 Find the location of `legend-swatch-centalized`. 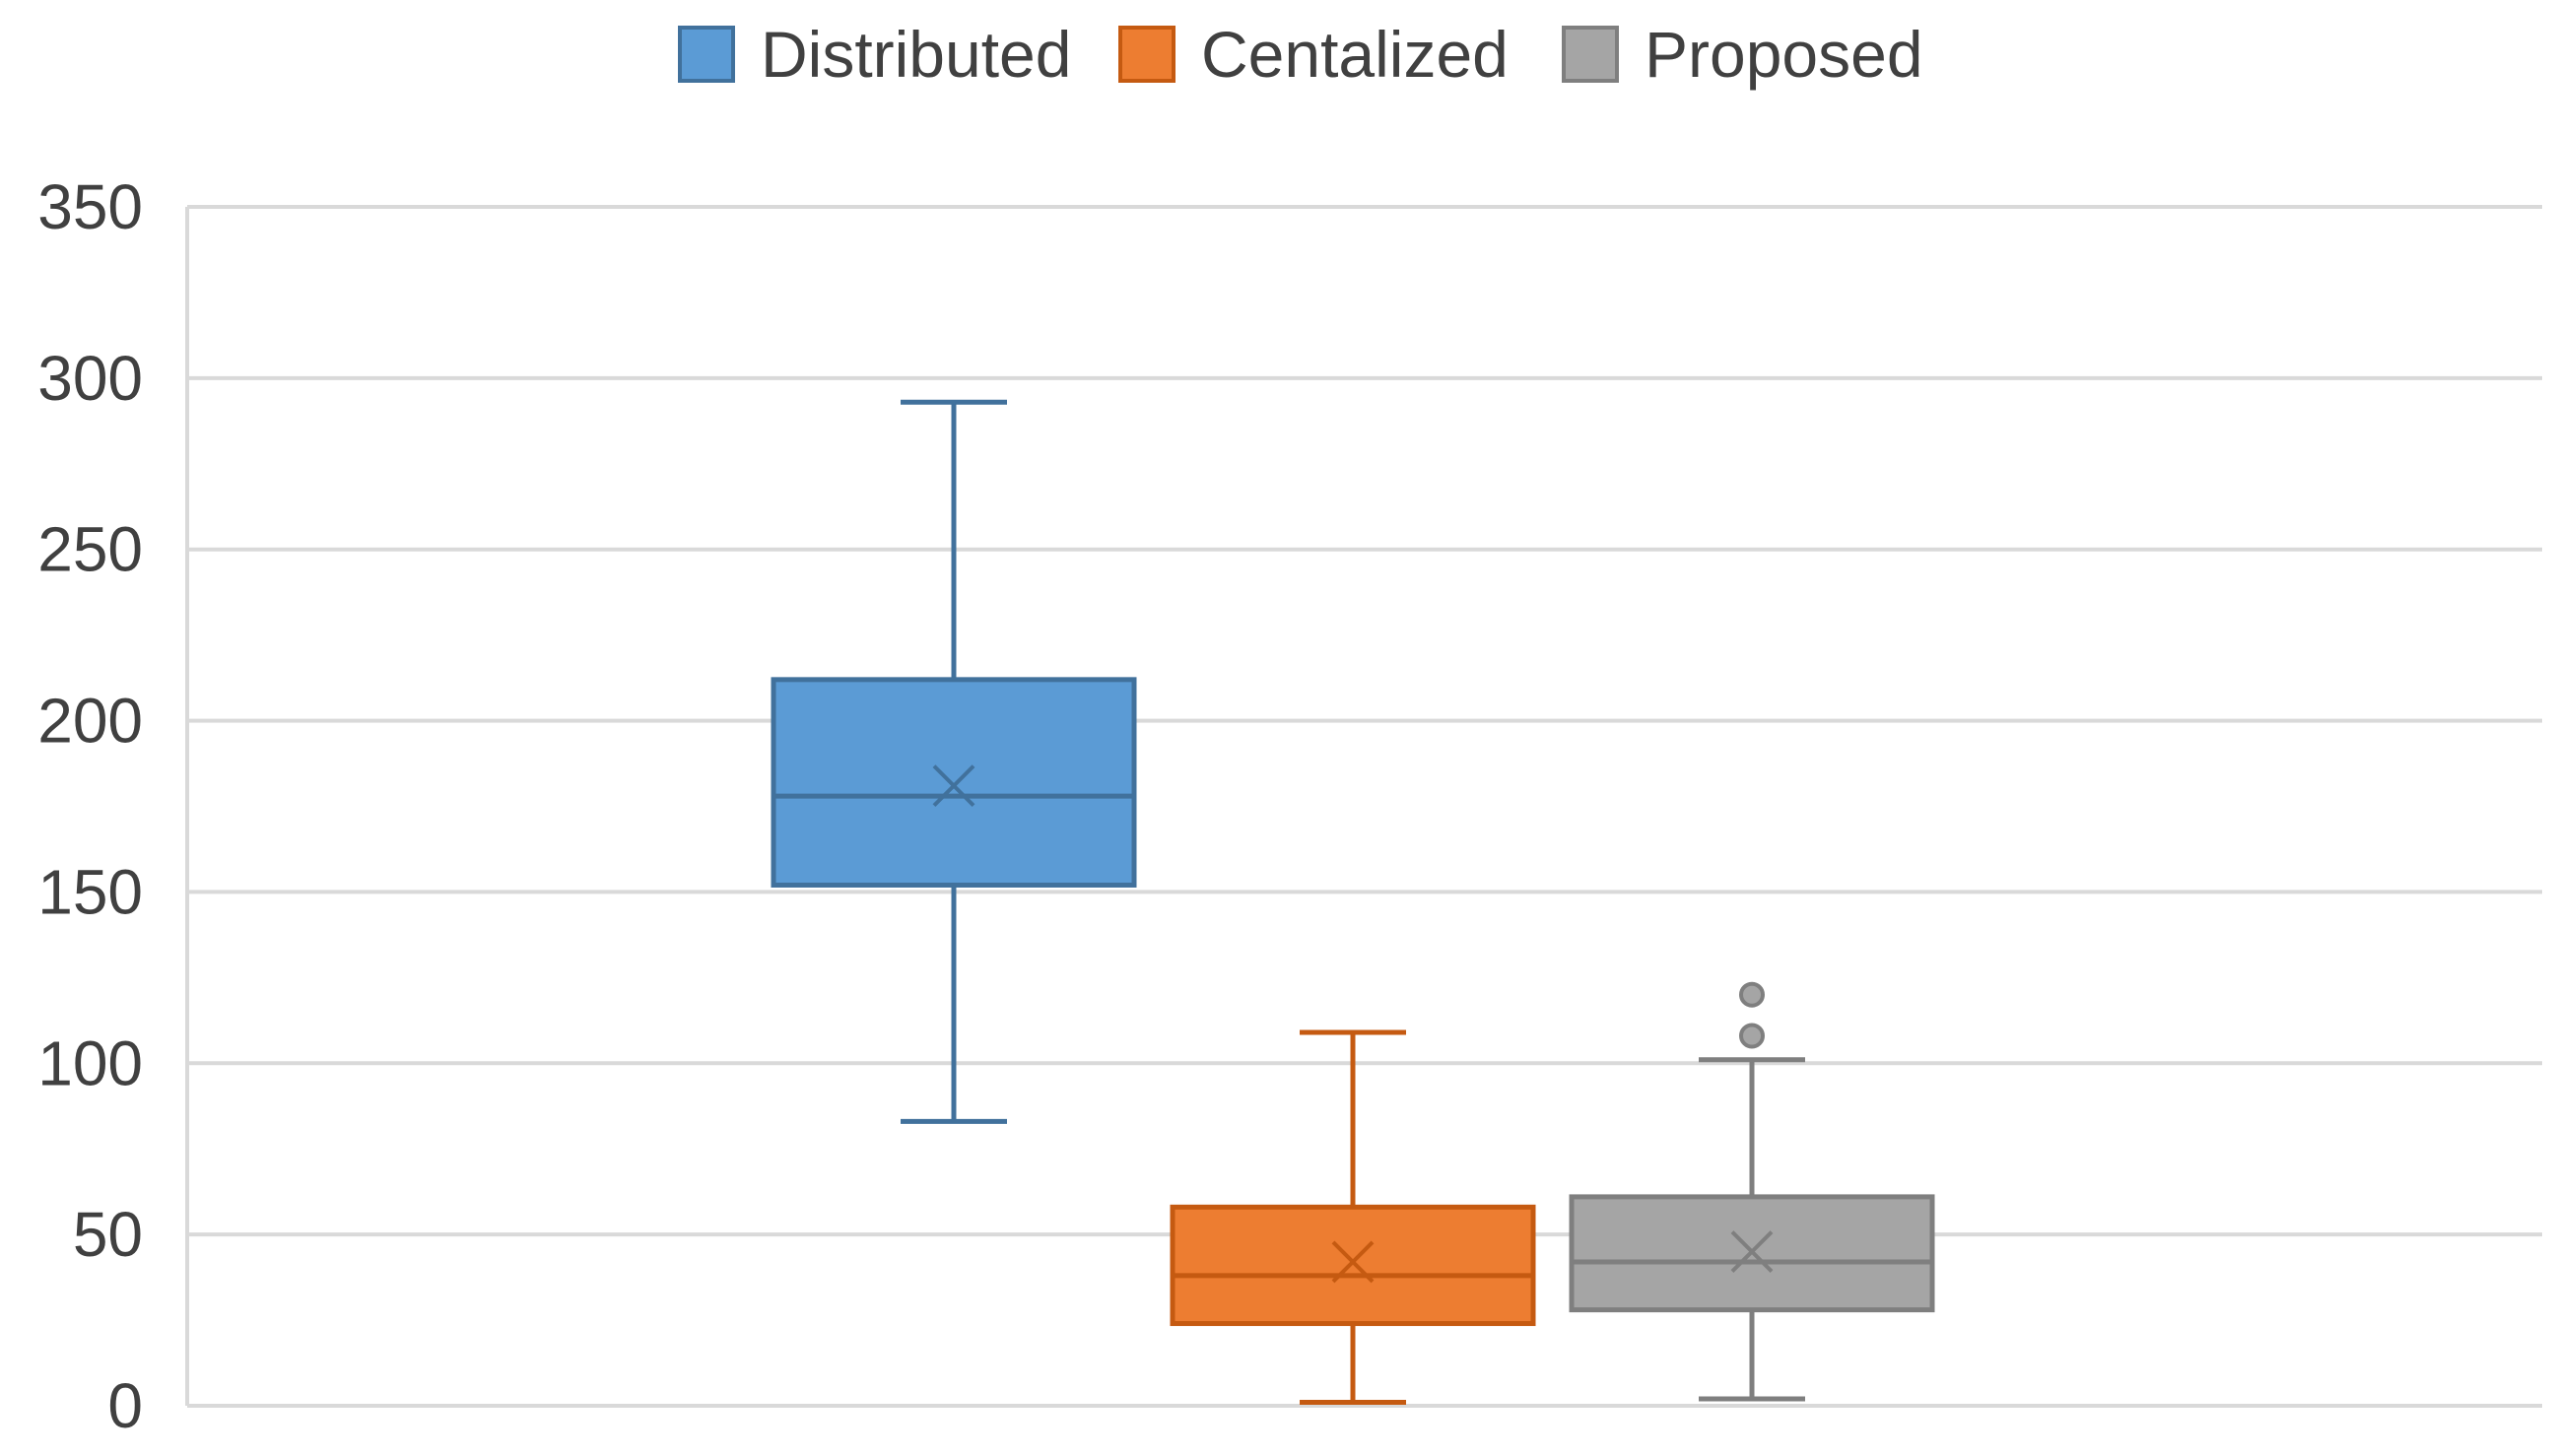

legend-swatch-centalized is located at coordinates (1147, 54).